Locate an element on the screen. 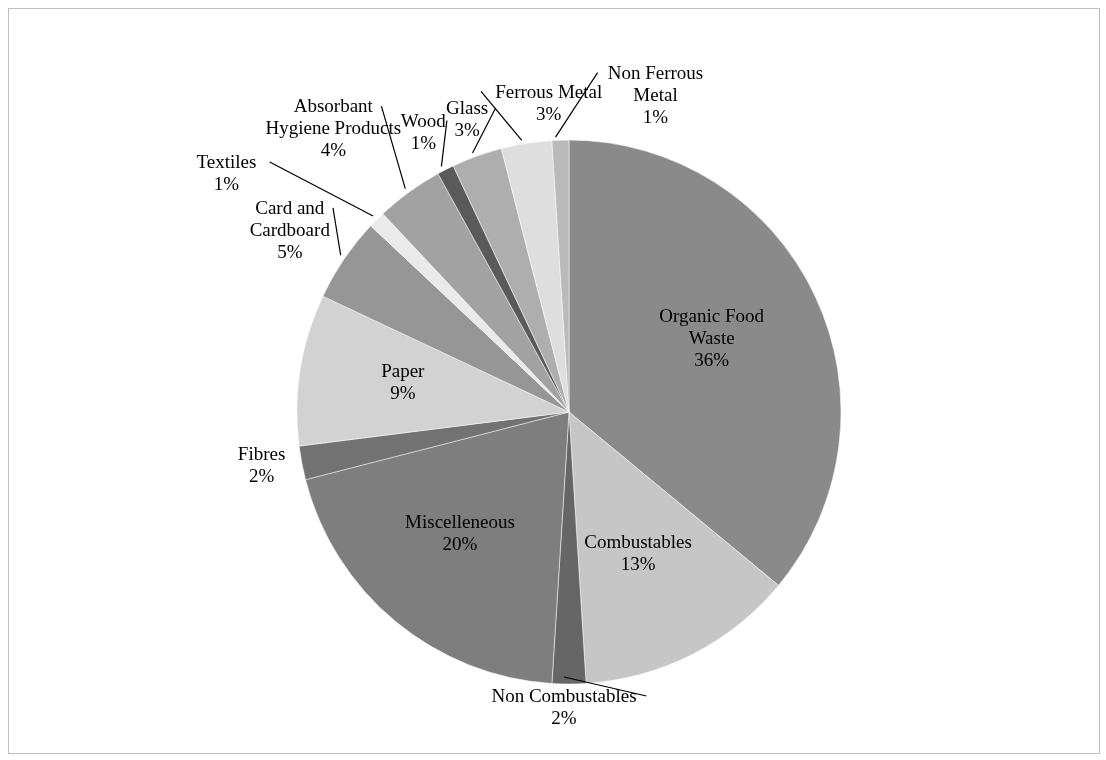 Image resolution: width=1106 pixels, height=760 pixels. slice-label: Wood is located at coordinates (423, 120).